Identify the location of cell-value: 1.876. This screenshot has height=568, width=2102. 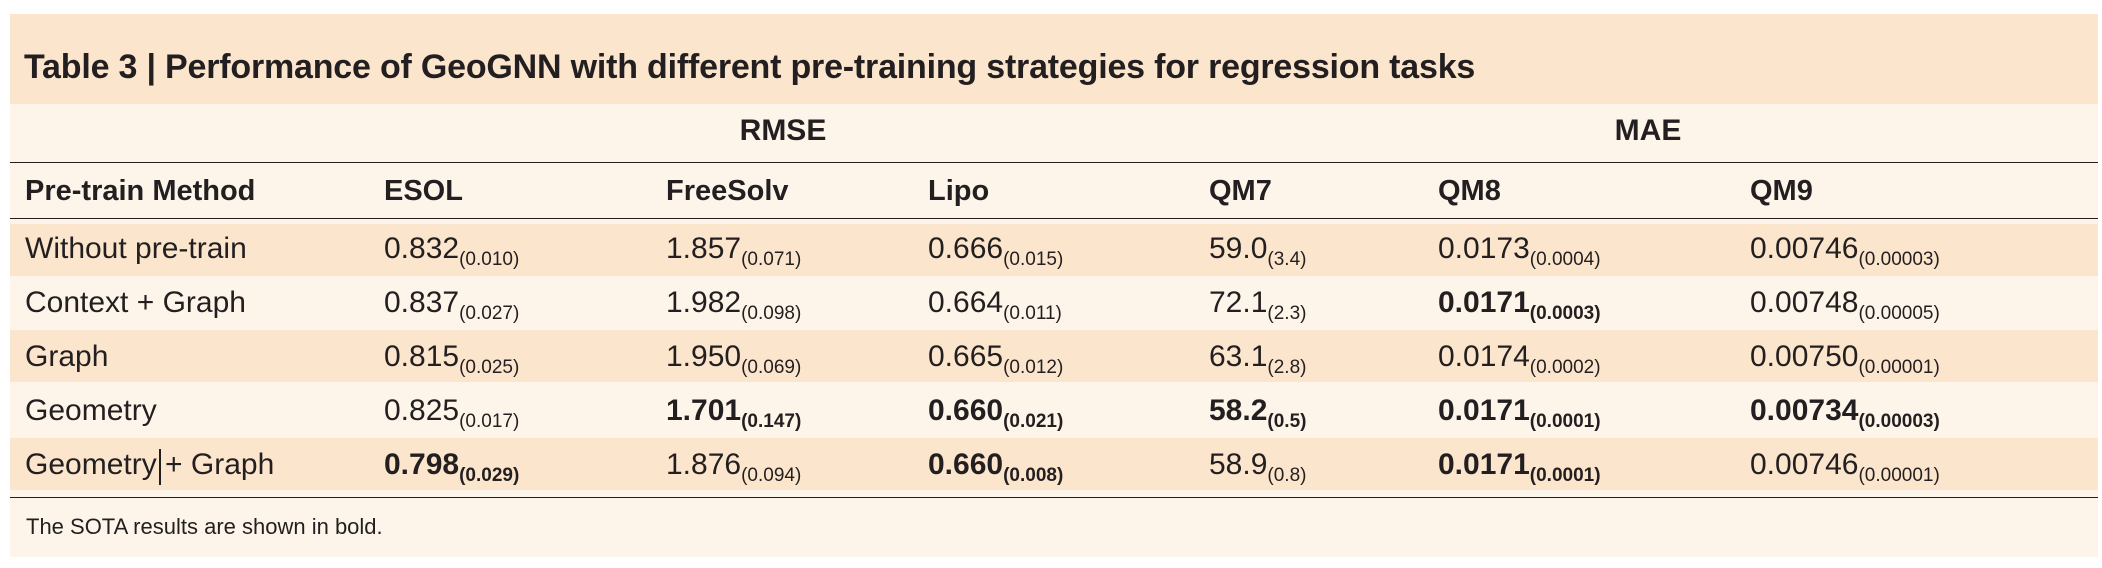
(704, 464).